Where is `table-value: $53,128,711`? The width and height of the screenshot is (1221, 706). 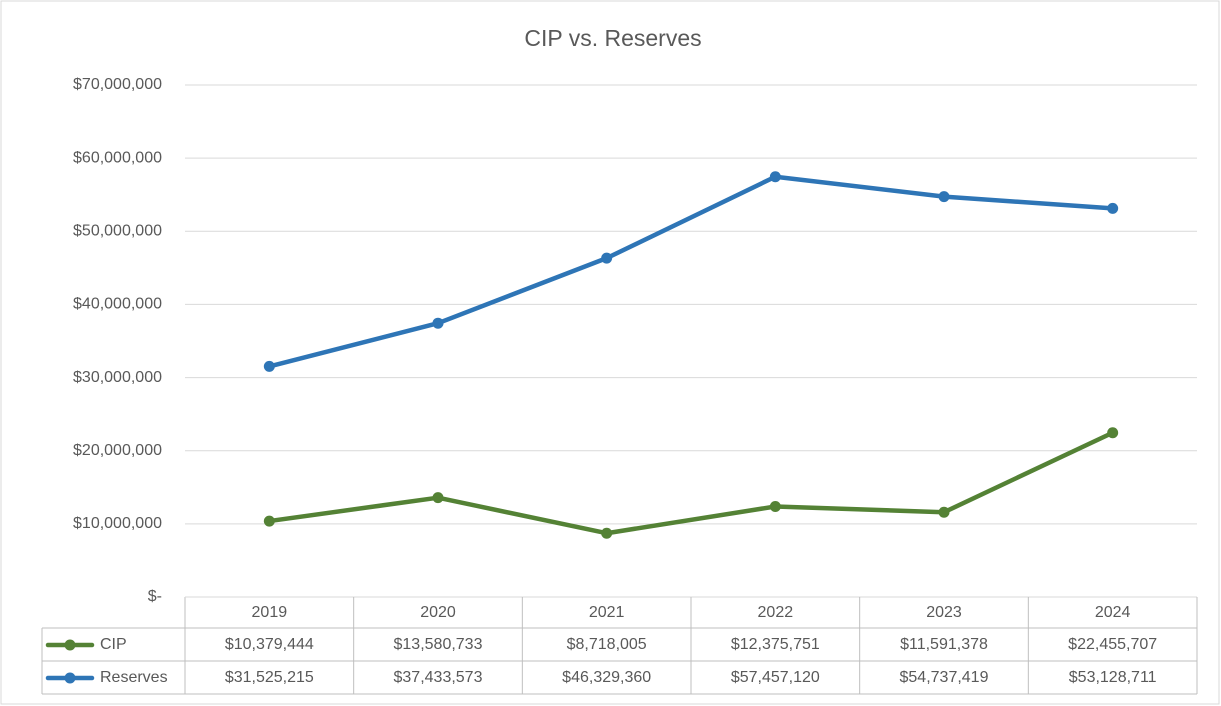
table-value: $53,128,711 is located at coordinates (1113, 677).